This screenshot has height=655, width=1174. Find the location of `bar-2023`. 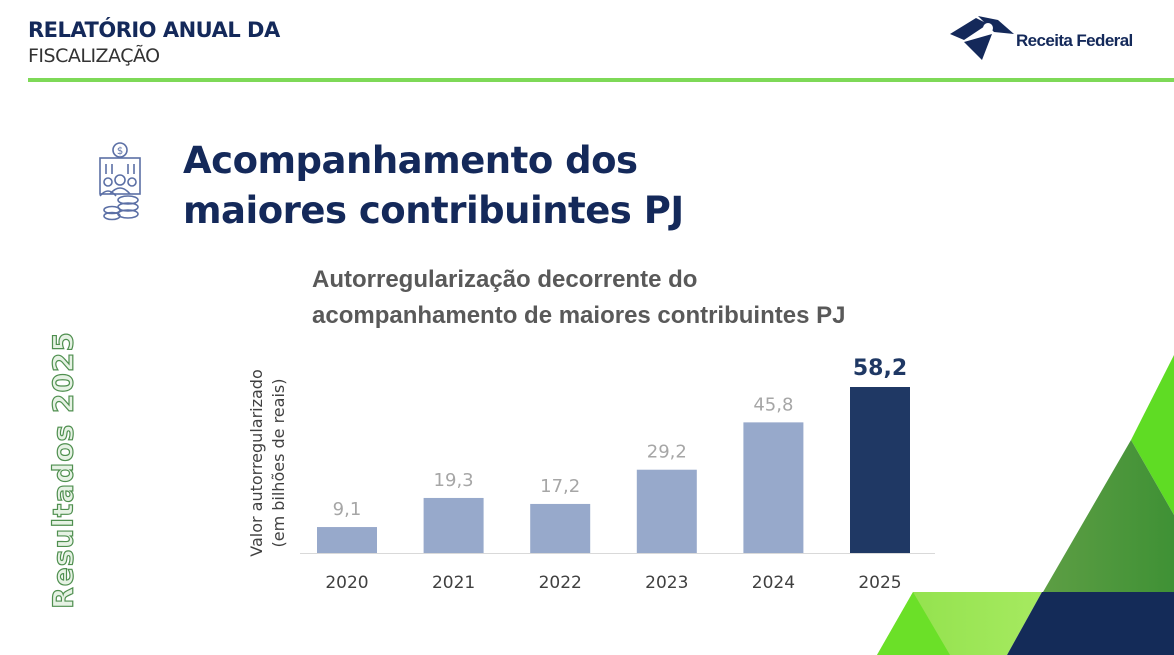

bar-2023 is located at coordinates (666, 511).